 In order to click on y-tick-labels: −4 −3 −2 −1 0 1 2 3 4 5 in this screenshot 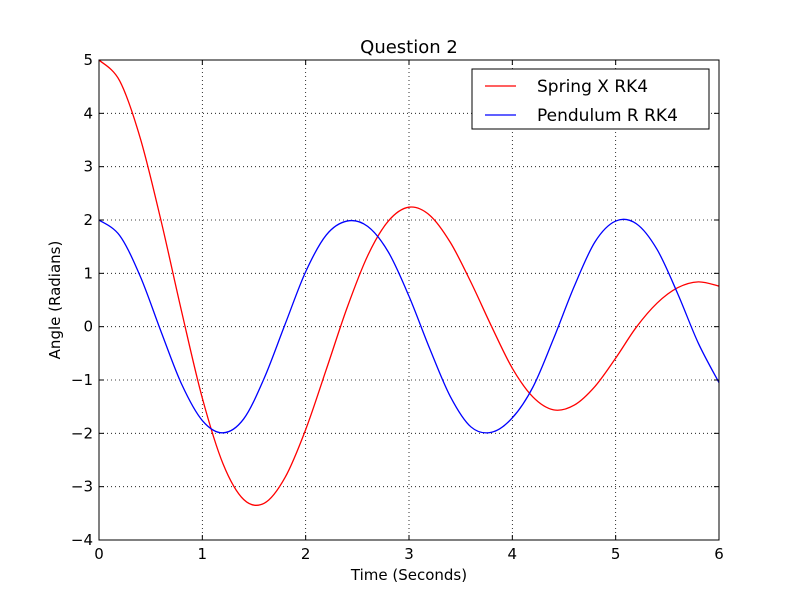, I will do `click(82, 300)`.